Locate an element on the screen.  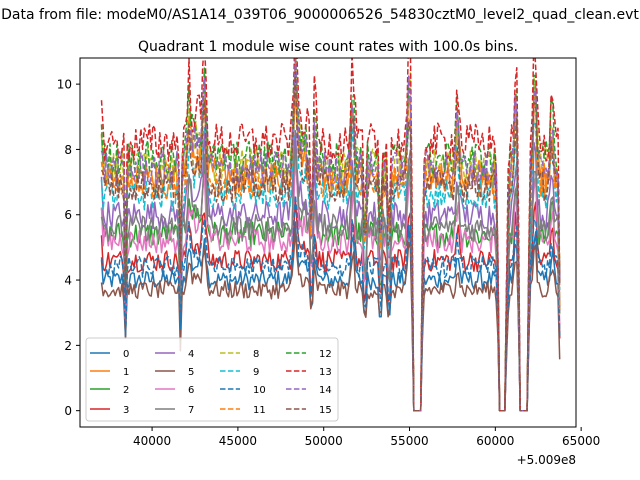
x-axis-offset-label: +5.009e8 is located at coordinates (546, 460).